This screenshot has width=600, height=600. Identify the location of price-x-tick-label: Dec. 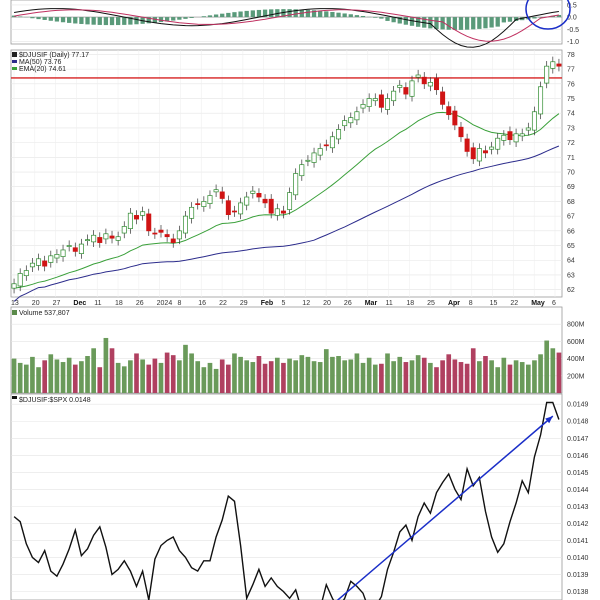
(79, 303).